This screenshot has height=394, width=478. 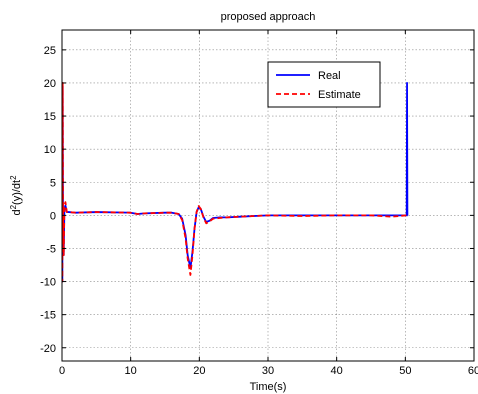 What do you see at coordinates (337, 371) in the screenshot?
I see `x-tick-label: 40` at bounding box center [337, 371].